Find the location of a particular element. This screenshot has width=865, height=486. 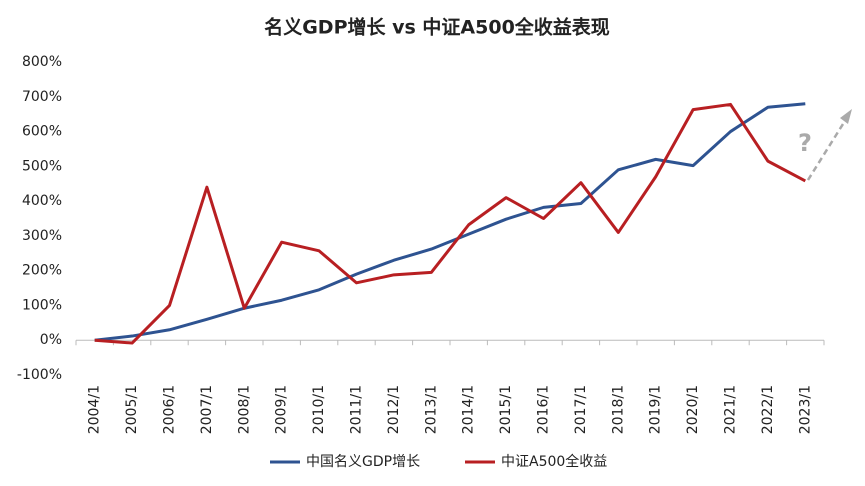

x-tick-label: 2018/1 is located at coordinates (618, 409).